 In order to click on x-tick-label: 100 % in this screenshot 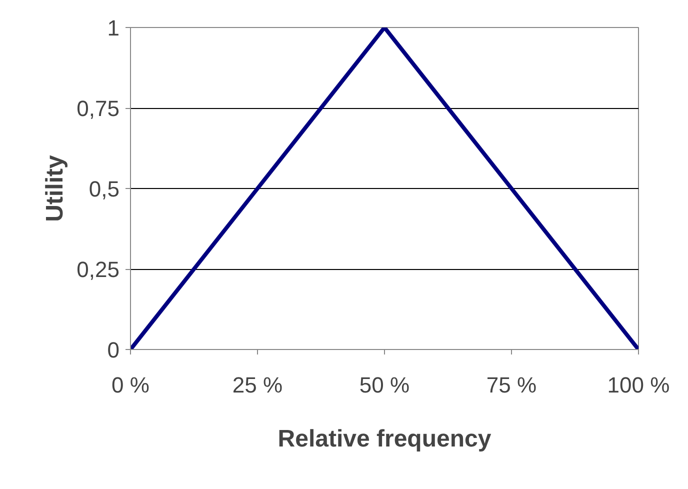, I will do `click(638, 385)`.